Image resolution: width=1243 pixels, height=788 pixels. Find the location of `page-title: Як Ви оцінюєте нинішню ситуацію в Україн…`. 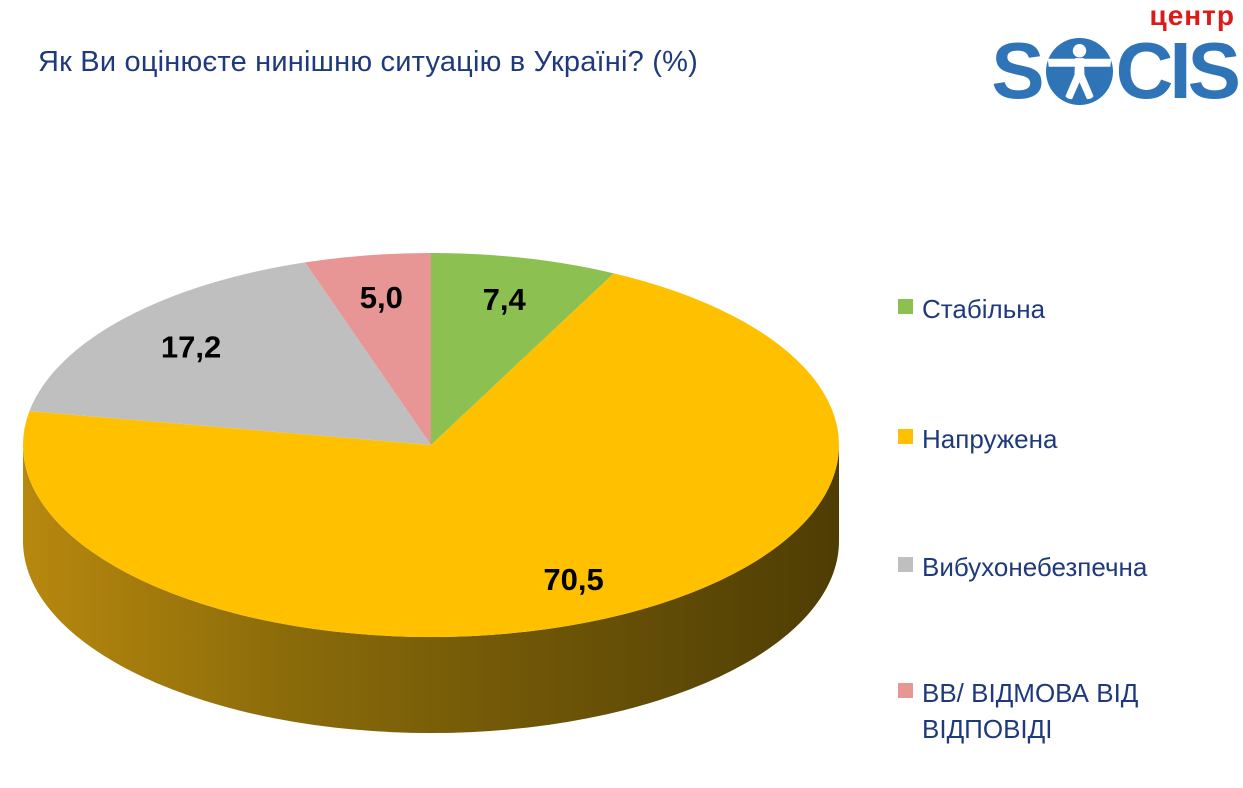

page-title: Як Ви оцінюєте нинішню ситуацію в Україн… is located at coordinates (368, 62).